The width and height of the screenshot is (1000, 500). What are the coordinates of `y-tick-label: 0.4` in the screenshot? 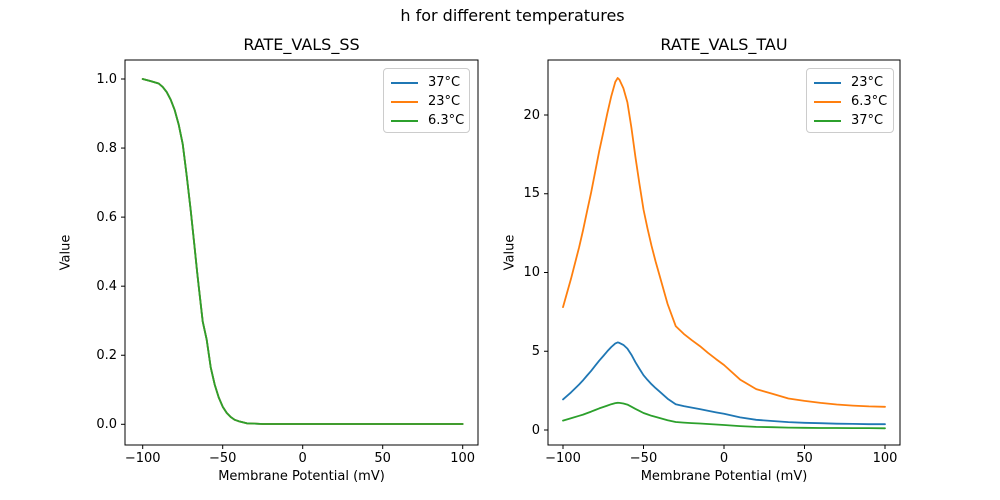 It's located at (106, 286).